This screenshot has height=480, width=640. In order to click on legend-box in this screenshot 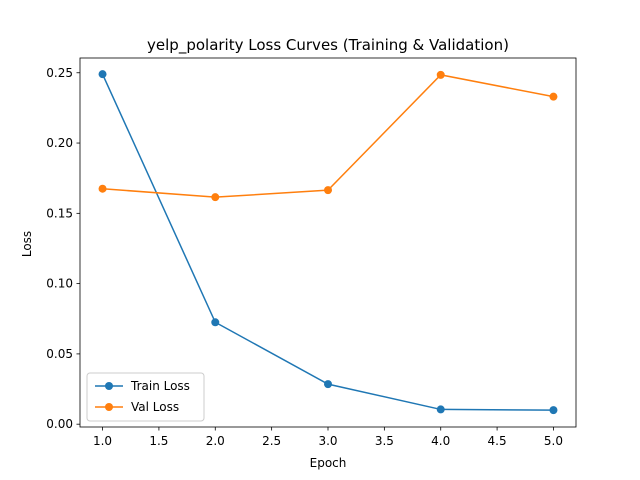, I will do `click(145, 397)`.